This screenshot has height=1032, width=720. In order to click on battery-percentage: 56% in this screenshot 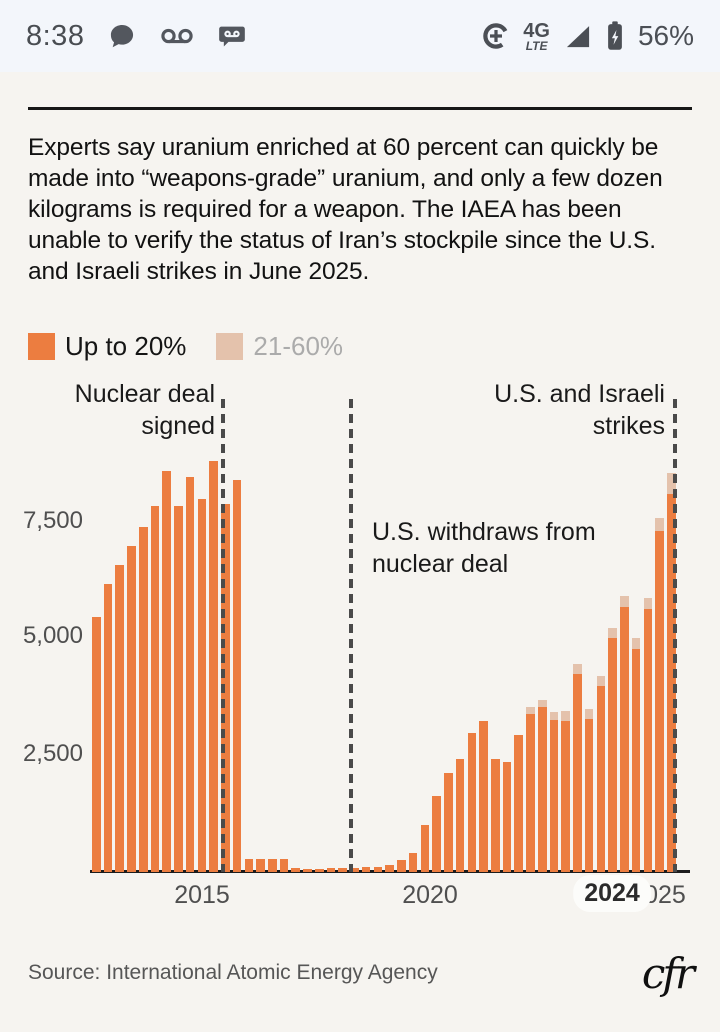, I will do `click(665, 35)`.